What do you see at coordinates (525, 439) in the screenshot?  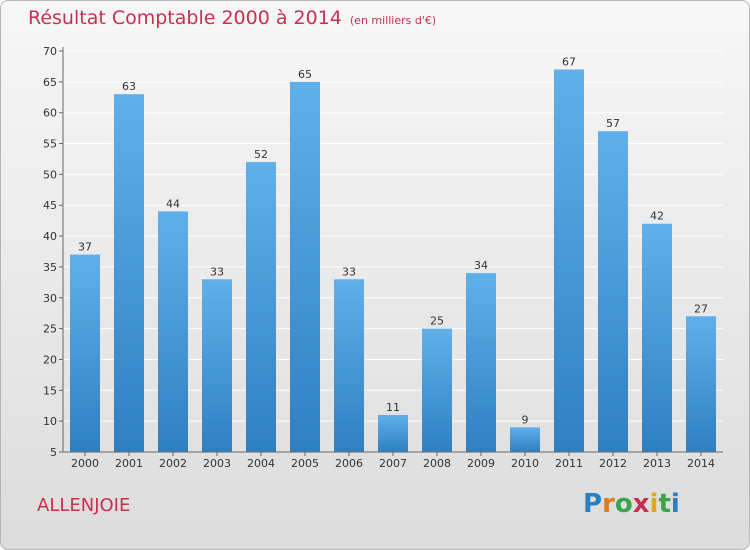 I see `bar-2010` at bounding box center [525, 439].